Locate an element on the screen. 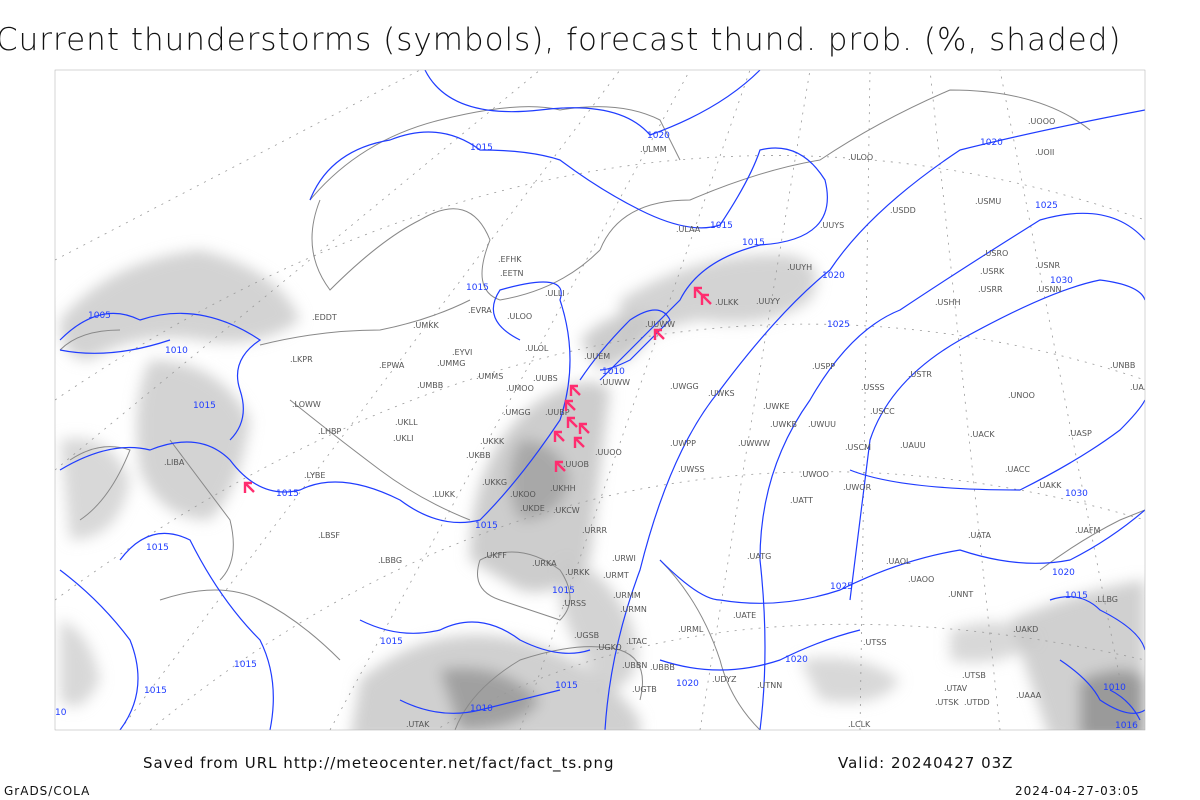 Image resolution: width=1200 pixels, height=800 pixels. station-label: .UUWW is located at coordinates (660, 324).